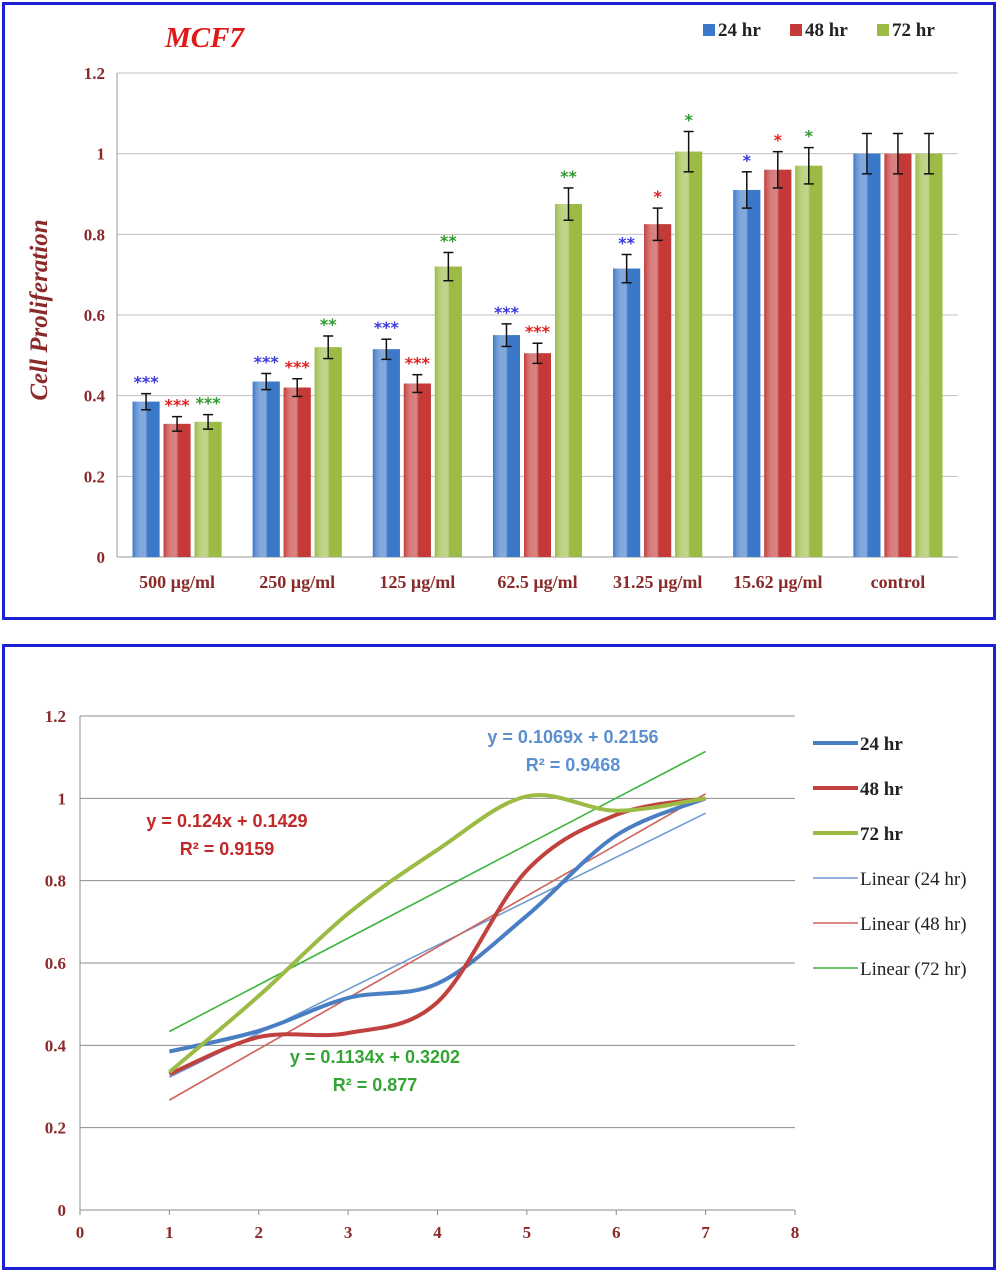 This screenshot has width=1000, height=1273. I want to click on trend-r2: R² = 0.9468, so click(573, 765).